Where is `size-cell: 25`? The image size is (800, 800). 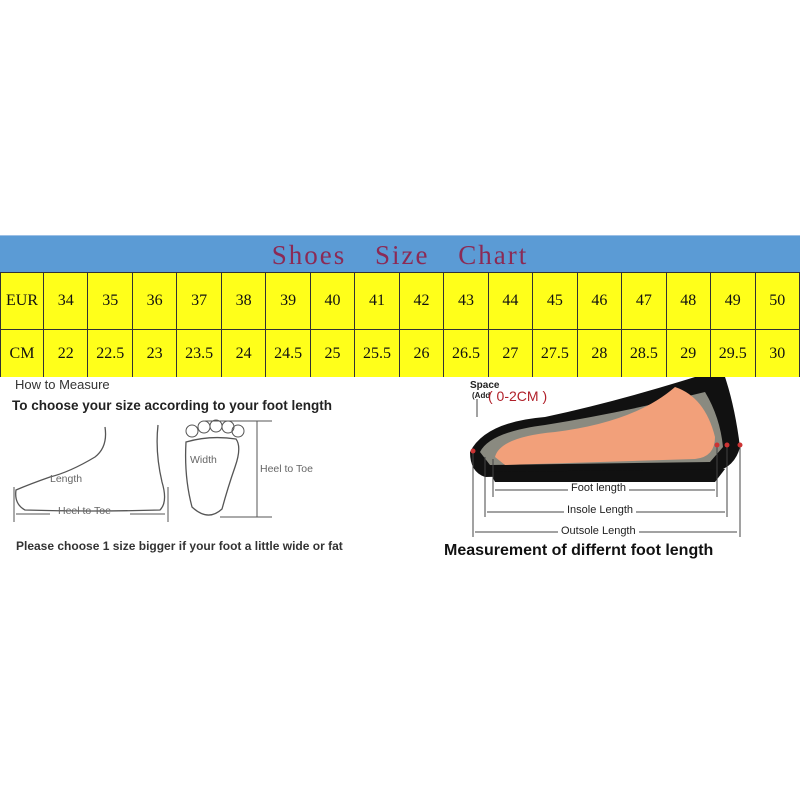 size-cell: 25 is located at coordinates (332, 353).